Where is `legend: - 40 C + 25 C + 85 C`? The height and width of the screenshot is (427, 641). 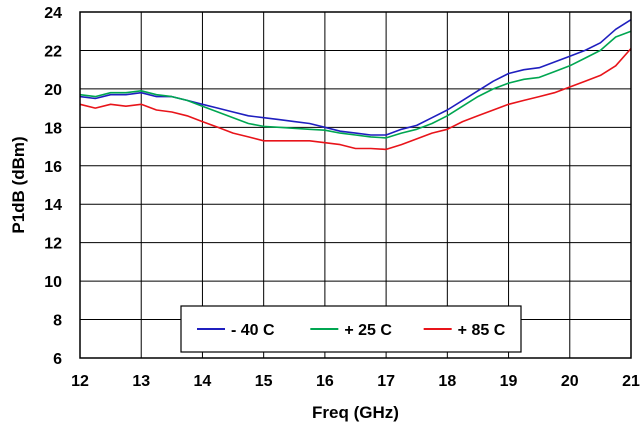 legend: - 40 C + 25 C + 85 C is located at coordinates (351, 329).